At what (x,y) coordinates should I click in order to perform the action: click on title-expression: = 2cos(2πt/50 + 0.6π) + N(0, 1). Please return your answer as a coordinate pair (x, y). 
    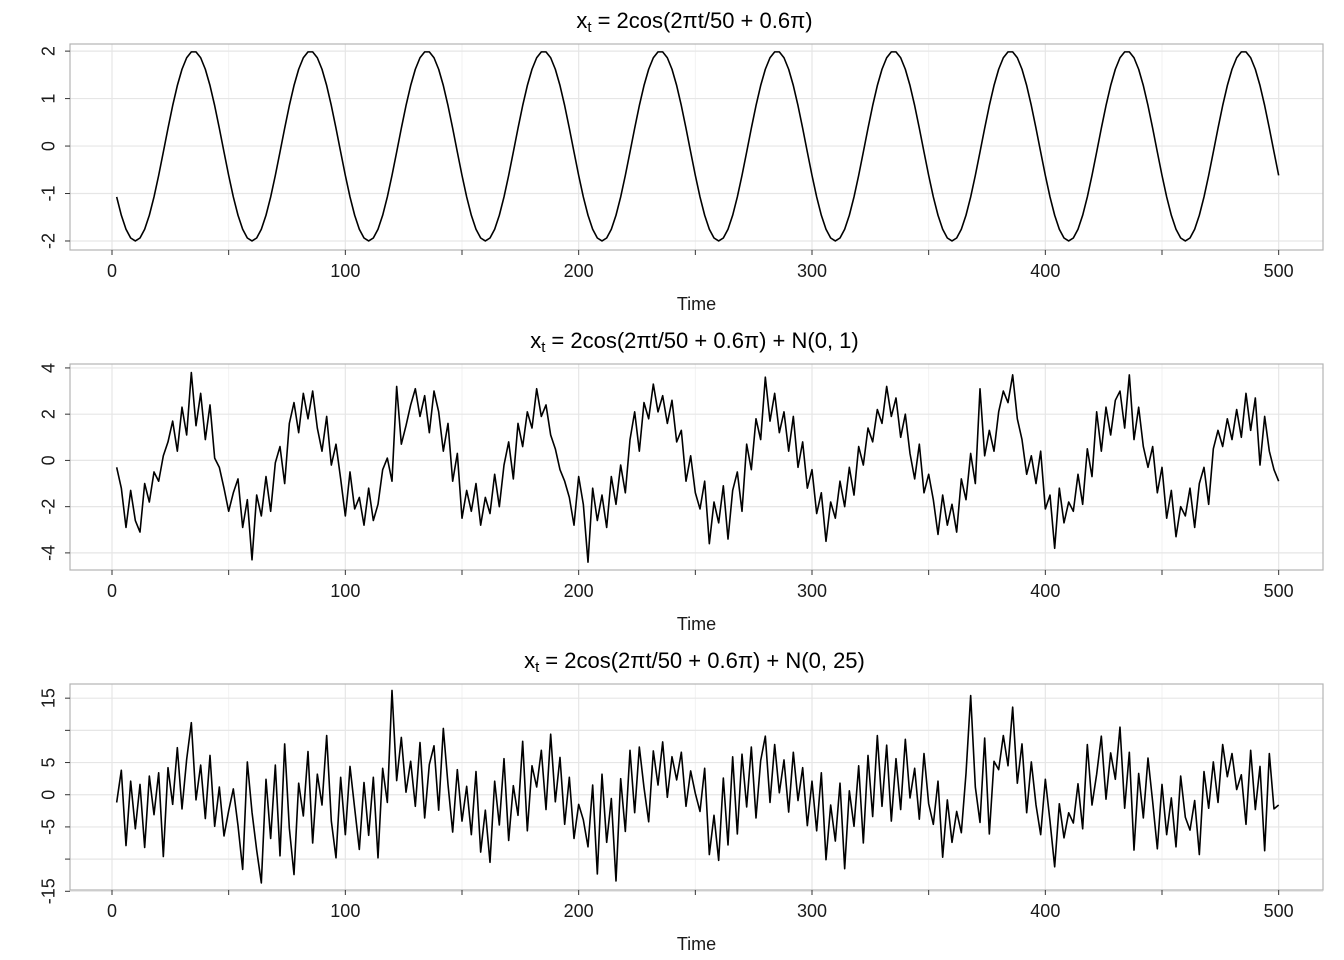
    Looking at the image, I should click on (704, 340).